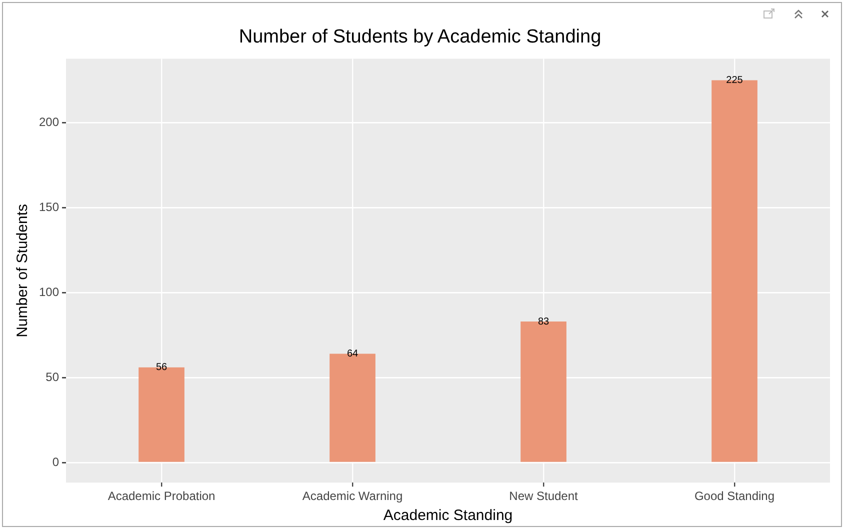 The image size is (844, 529). What do you see at coordinates (56, 461) in the screenshot?
I see `y-tick-label: 0` at bounding box center [56, 461].